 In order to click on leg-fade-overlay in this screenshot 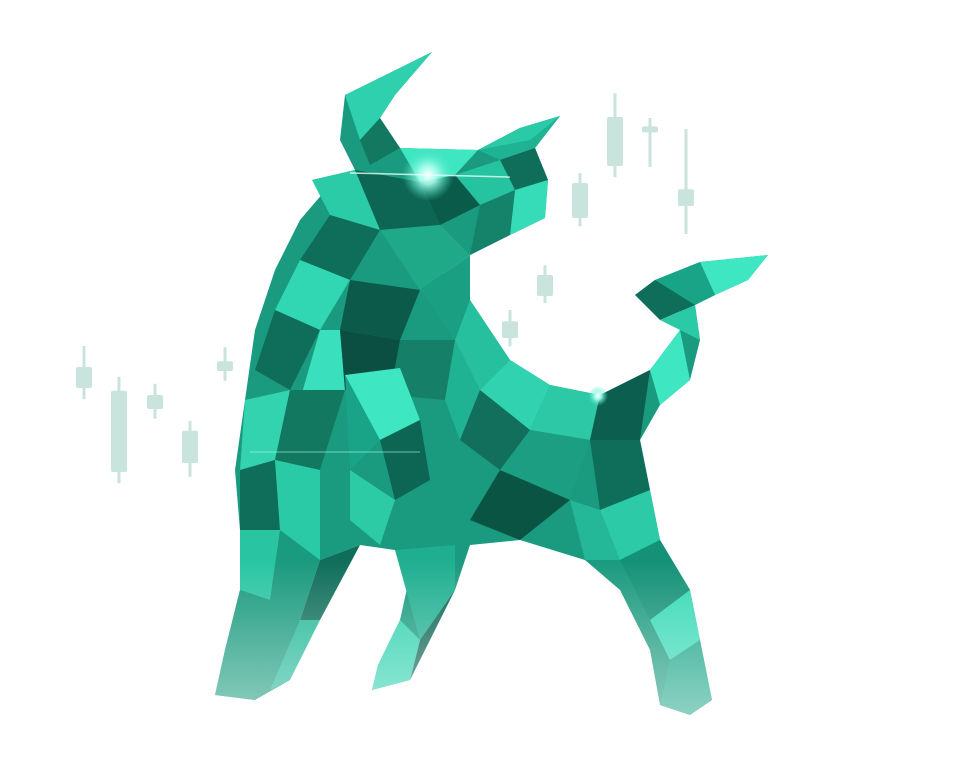, I will do `click(465, 645)`.